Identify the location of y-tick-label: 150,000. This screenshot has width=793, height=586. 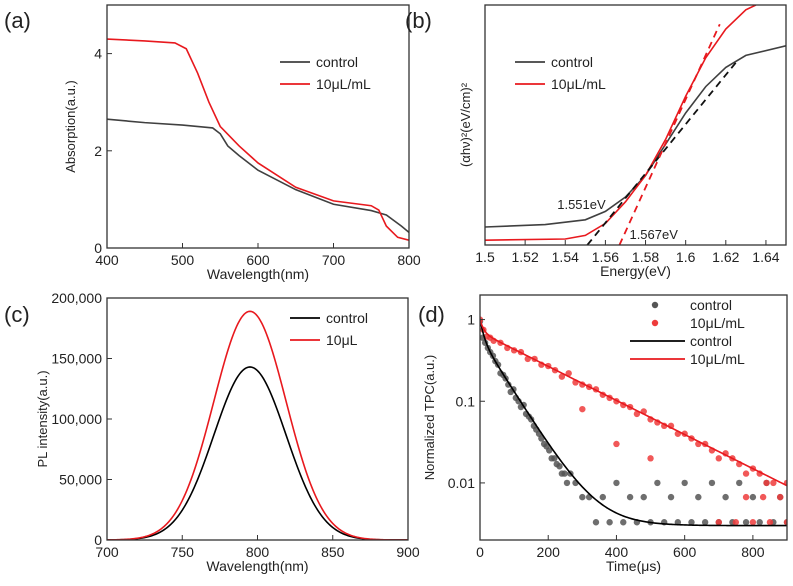
(76, 359).